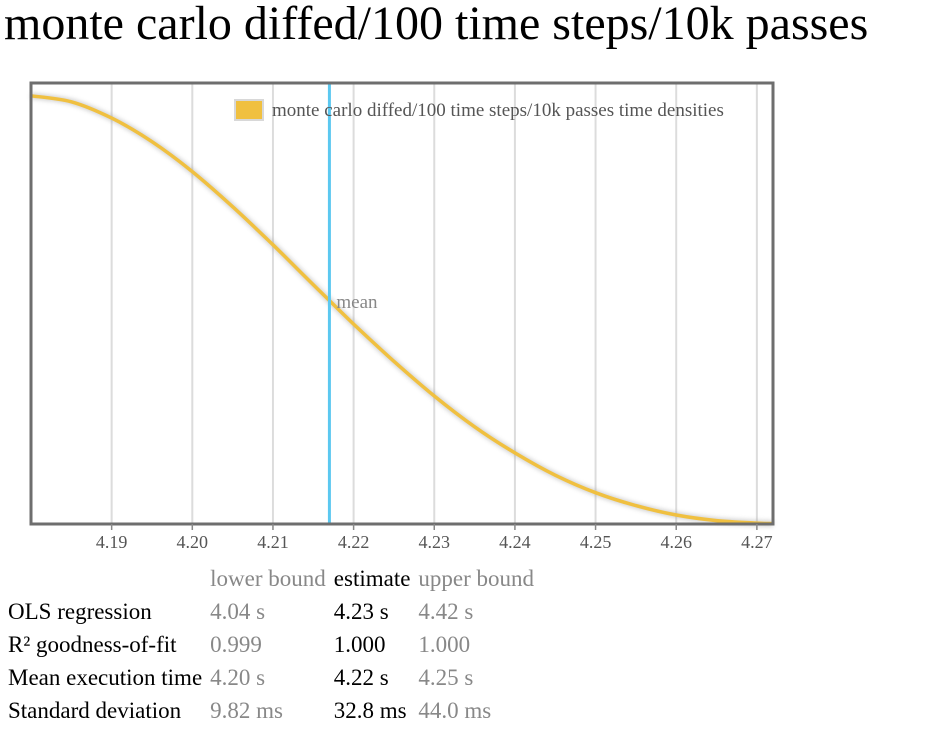  I want to click on header-lower-bound: lower bound, so click(268, 578).